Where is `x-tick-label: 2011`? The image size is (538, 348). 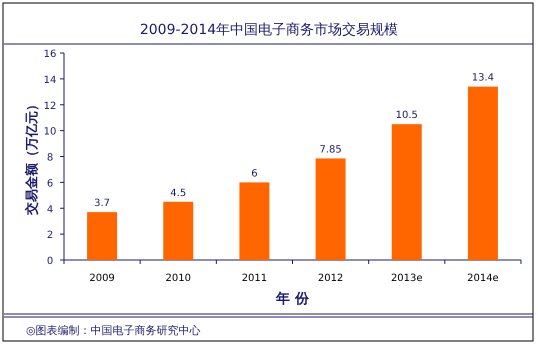
x-tick-label: 2011 is located at coordinates (255, 278).